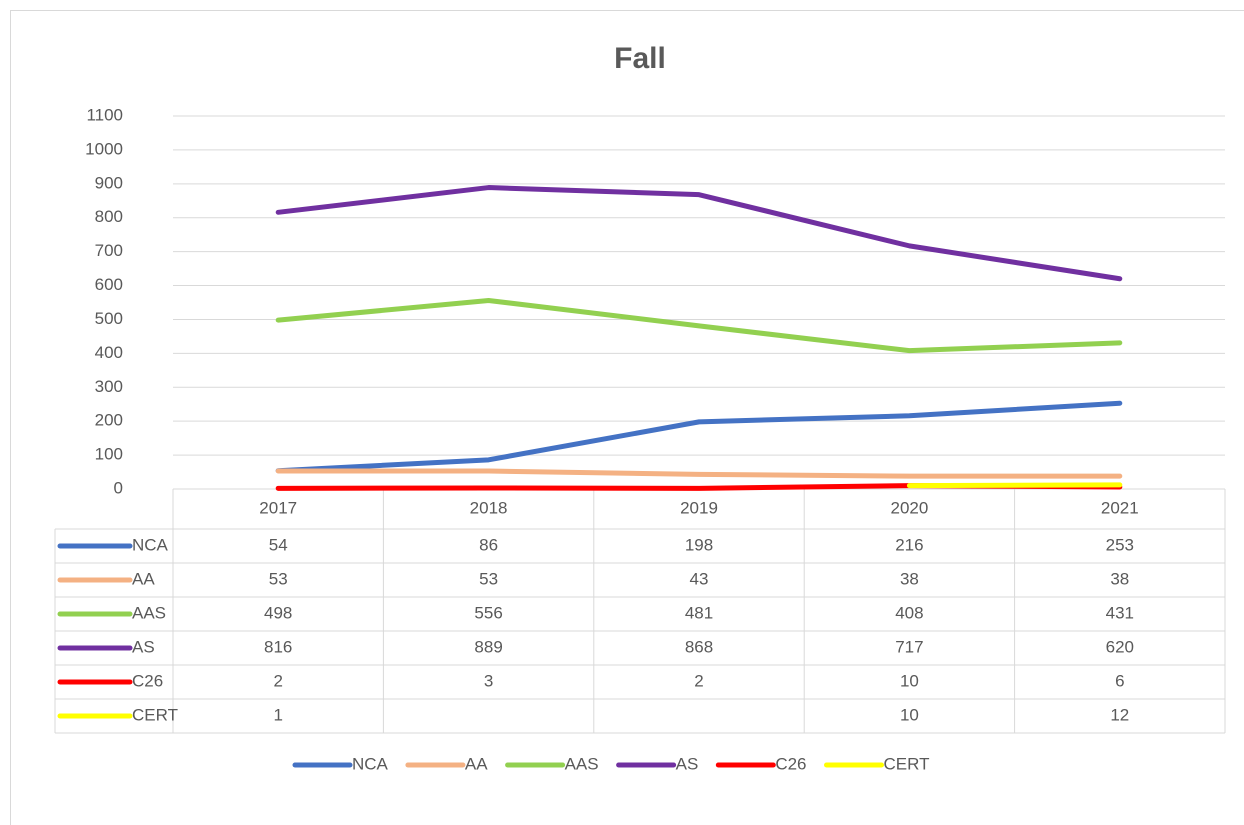 This screenshot has width=1244, height=825. What do you see at coordinates (699, 612) in the screenshot?
I see `table-value: 481` at bounding box center [699, 612].